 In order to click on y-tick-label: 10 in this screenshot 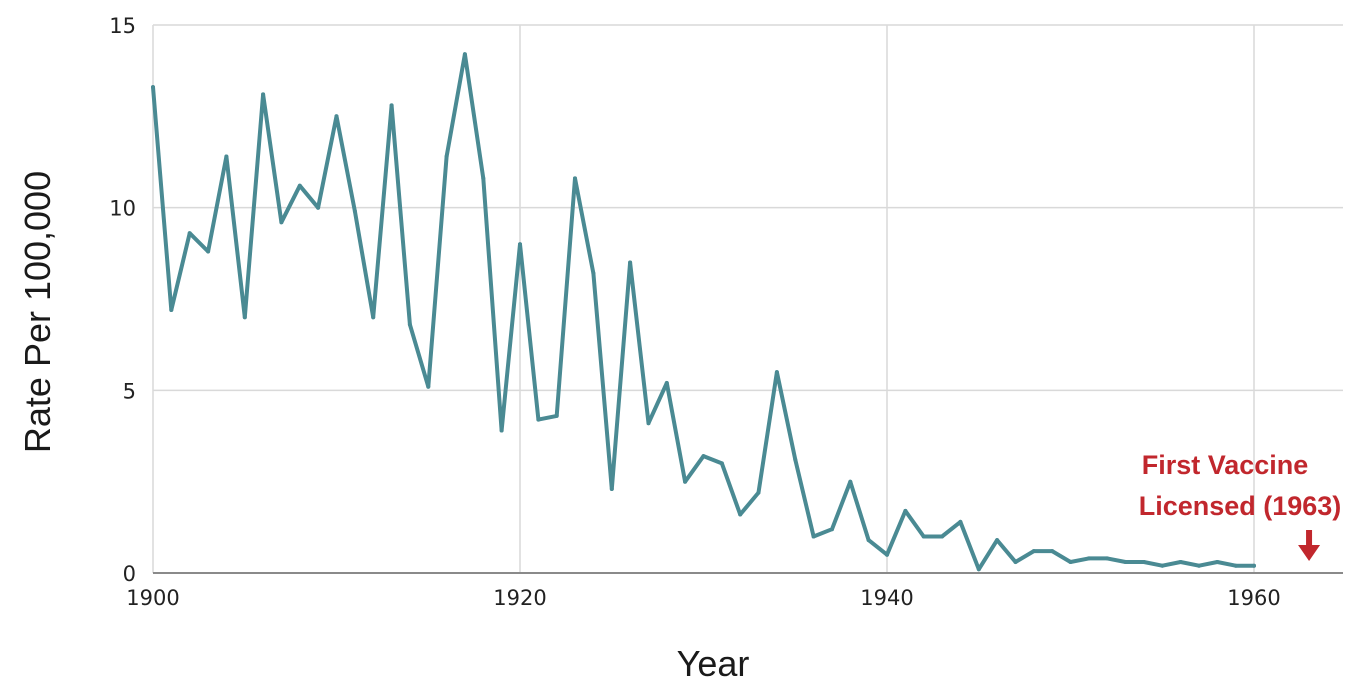, I will do `click(122, 209)`.